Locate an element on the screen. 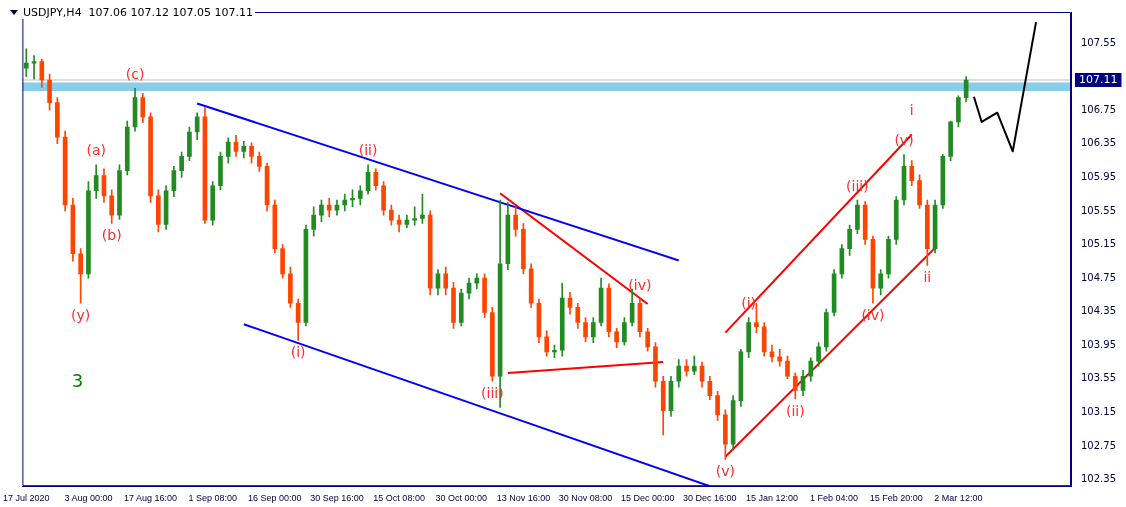 This screenshot has height=507, width=1126. x-tick-label: 30 Dec 16:00 is located at coordinates (710, 498).